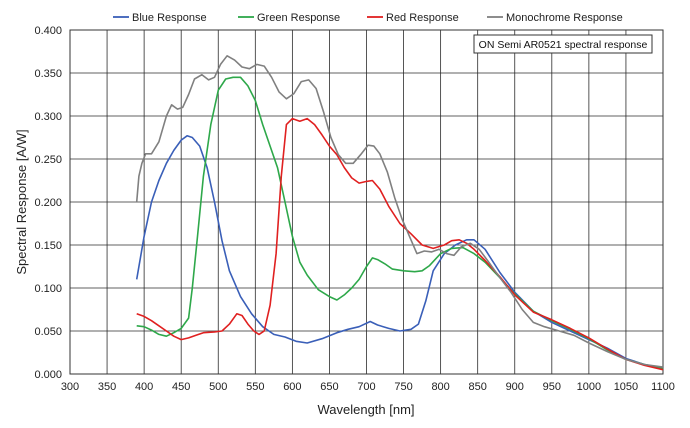 Image resolution: width=690 pixels, height=428 pixels. What do you see at coordinates (663, 387) in the screenshot?
I see `x-tick-label: 1100` at bounding box center [663, 387].